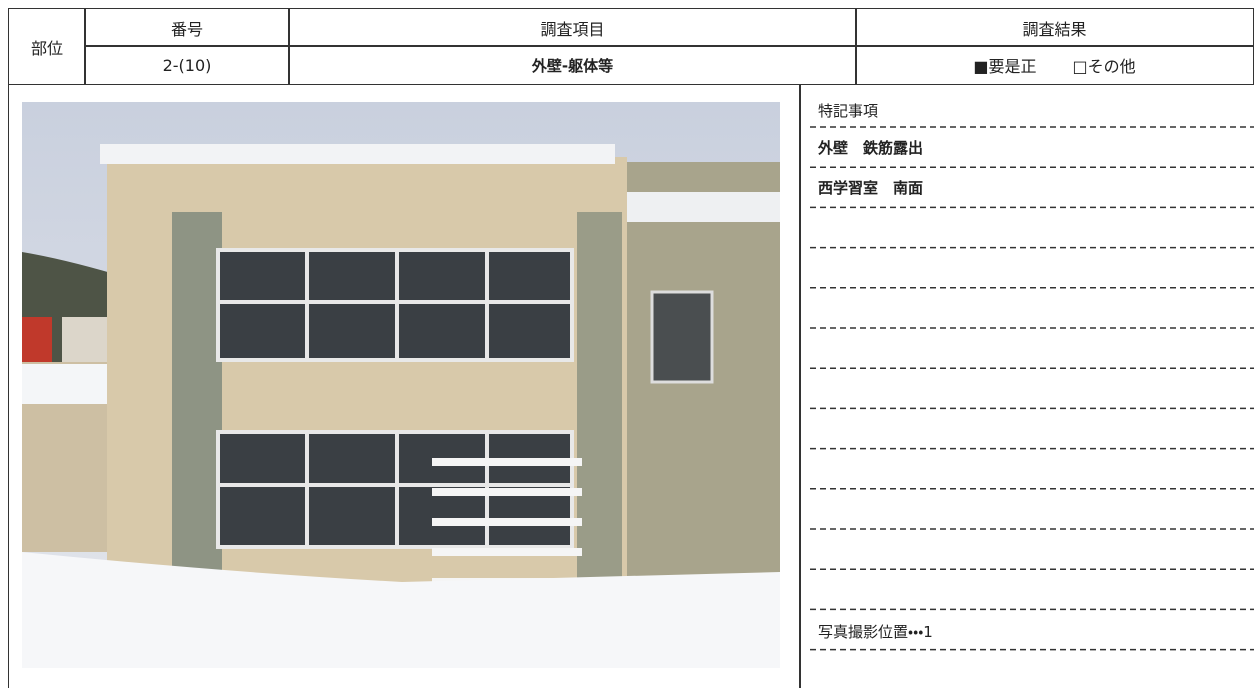  What do you see at coordinates (47, 46) in the screenshot?
I see `part-label: 部位` at bounding box center [47, 46].